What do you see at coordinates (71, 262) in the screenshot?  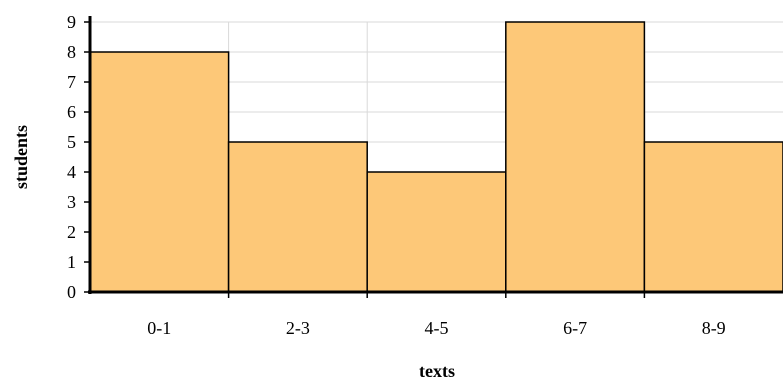 I see `y-tick-label: 1` at bounding box center [71, 262].